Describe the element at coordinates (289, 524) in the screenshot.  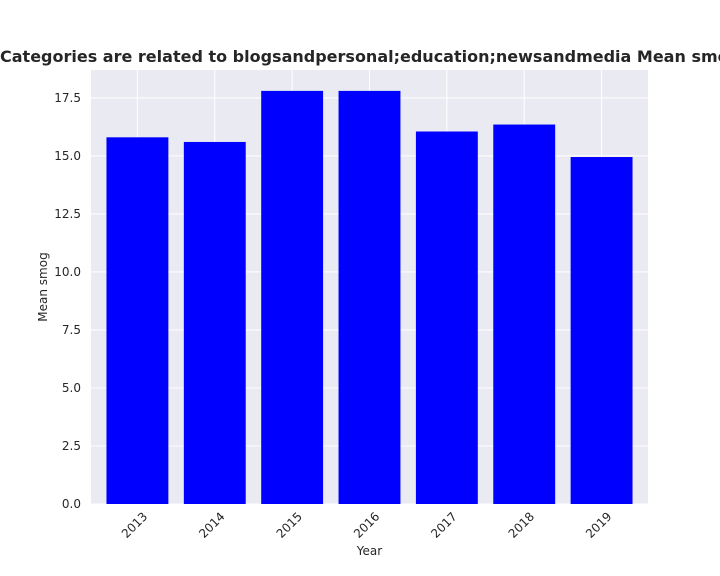
I see `x-tick-label: 2015` at that location.